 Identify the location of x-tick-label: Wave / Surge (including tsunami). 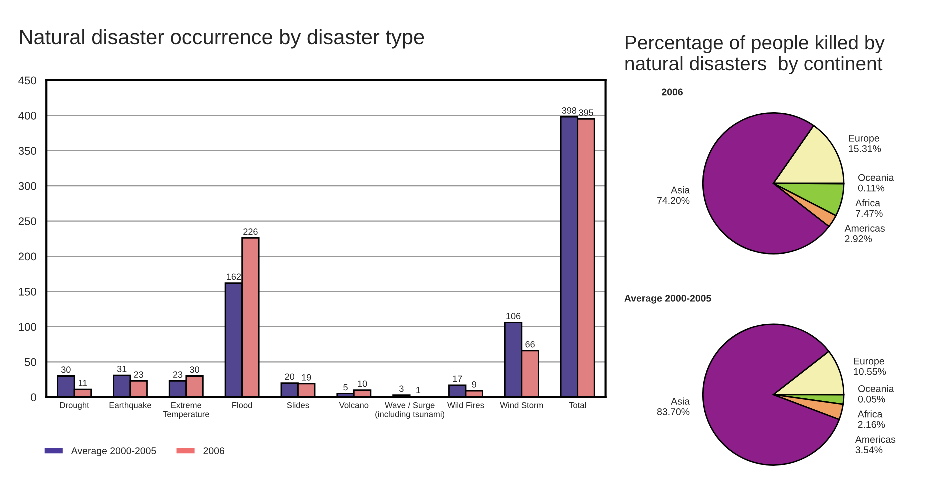
(410, 410).